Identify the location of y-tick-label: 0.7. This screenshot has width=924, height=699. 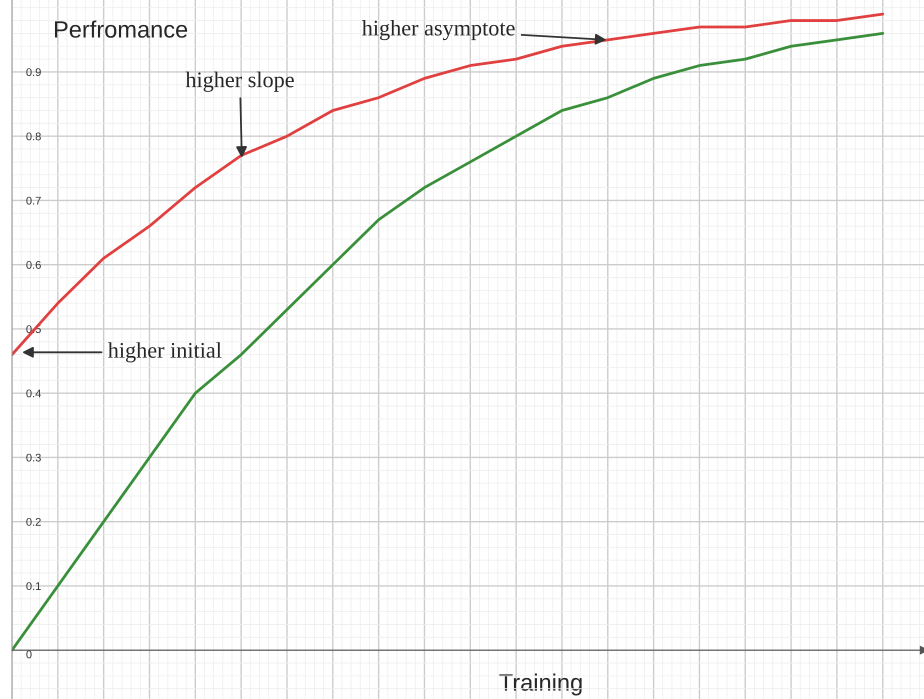
(33, 200).